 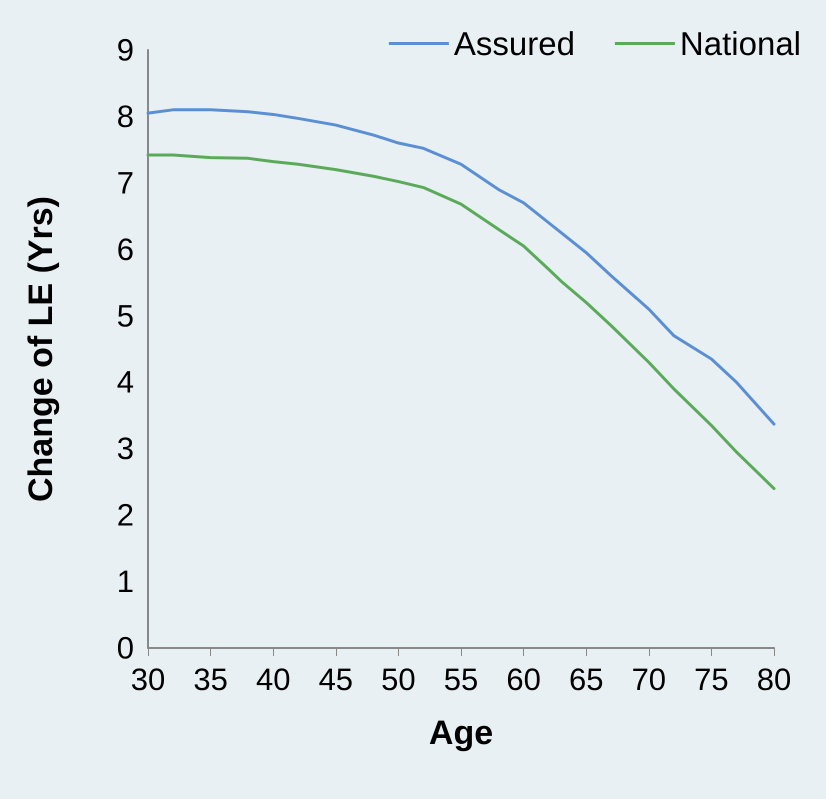 What do you see at coordinates (125, 448) in the screenshot?
I see `y-tick-label: 3` at bounding box center [125, 448].